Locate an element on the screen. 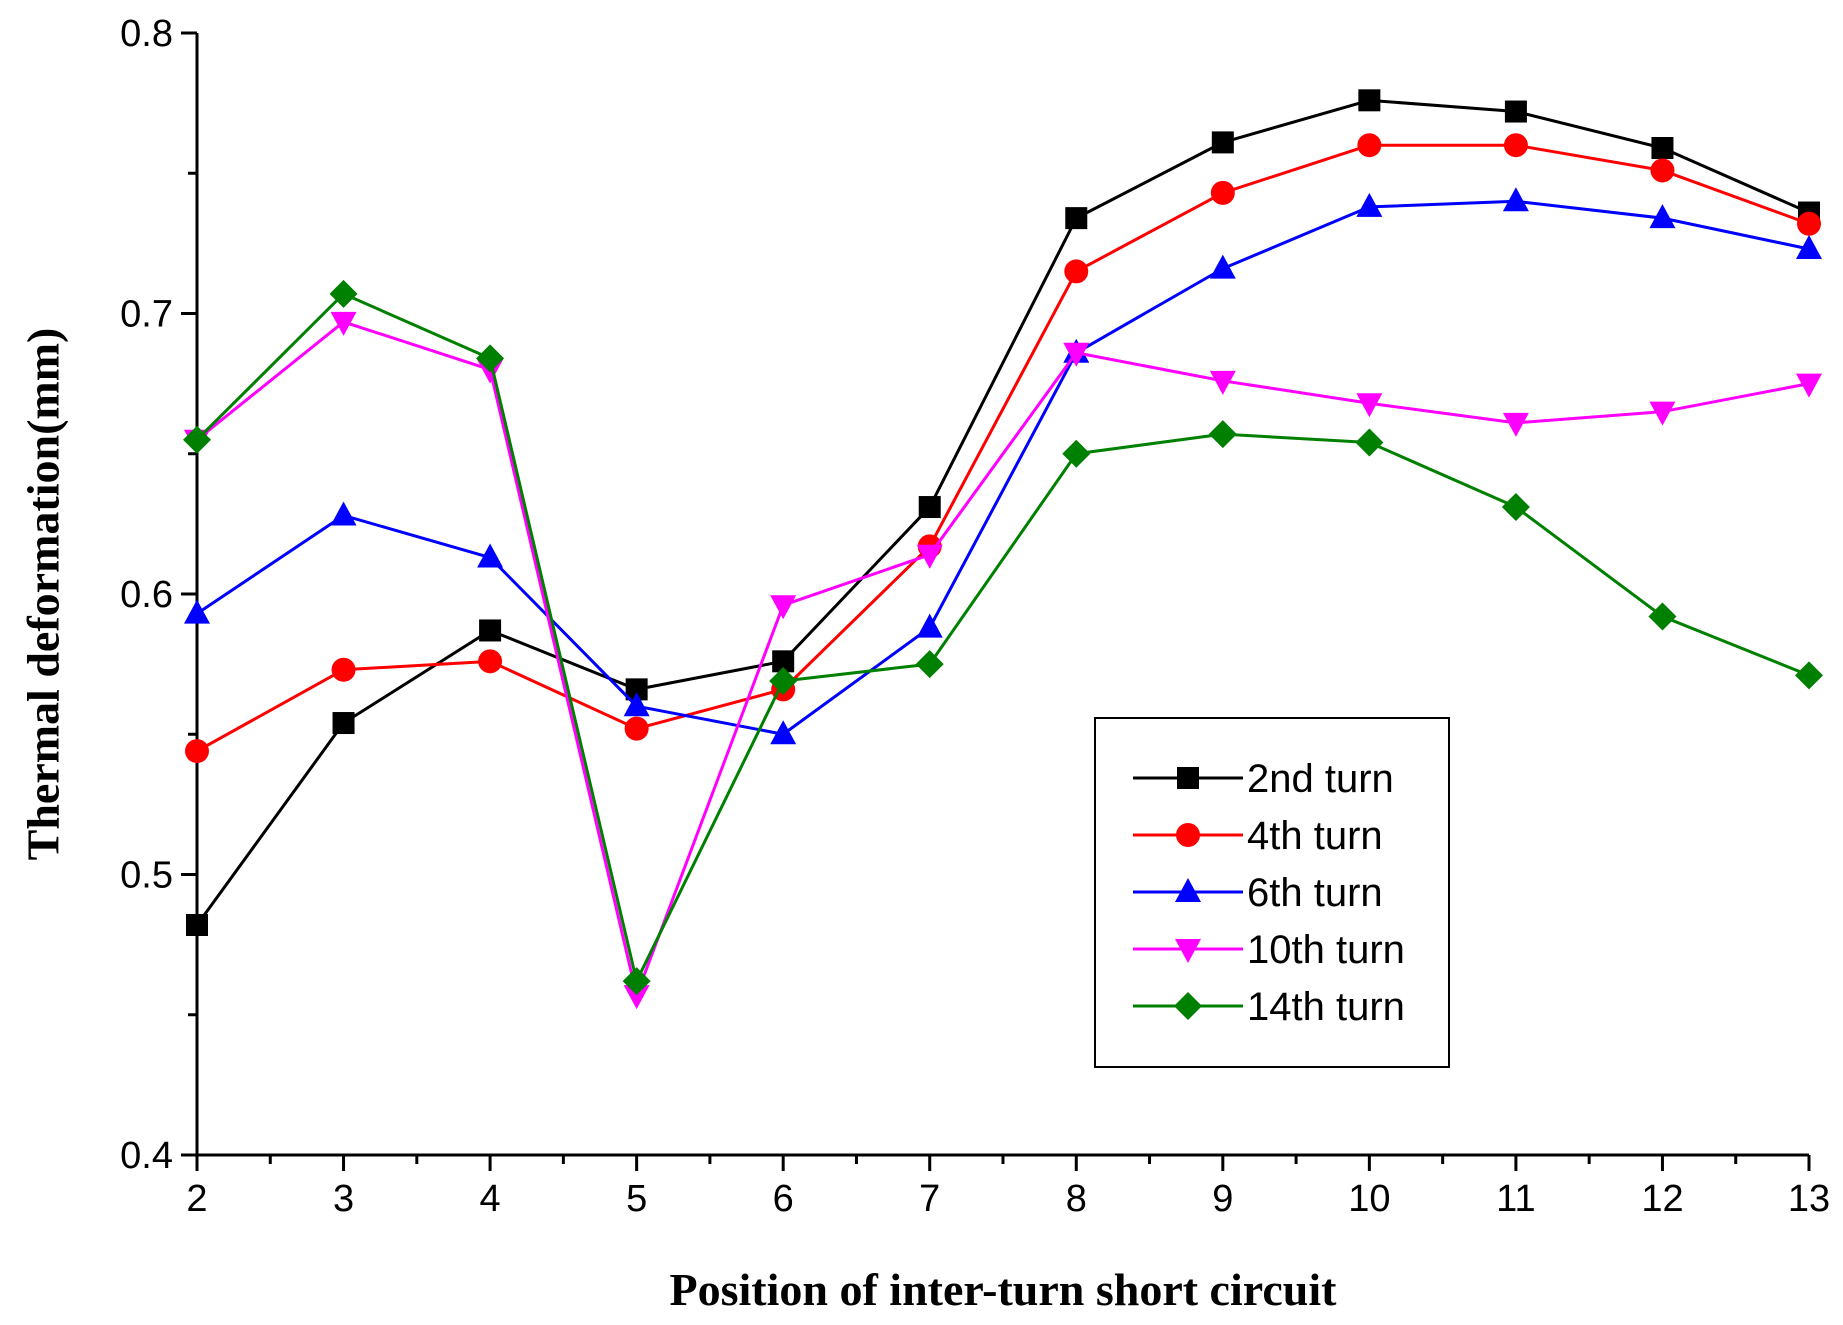 This screenshot has width=1843, height=1325. x-tick-label: 4 is located at coordinates (490, 1199).